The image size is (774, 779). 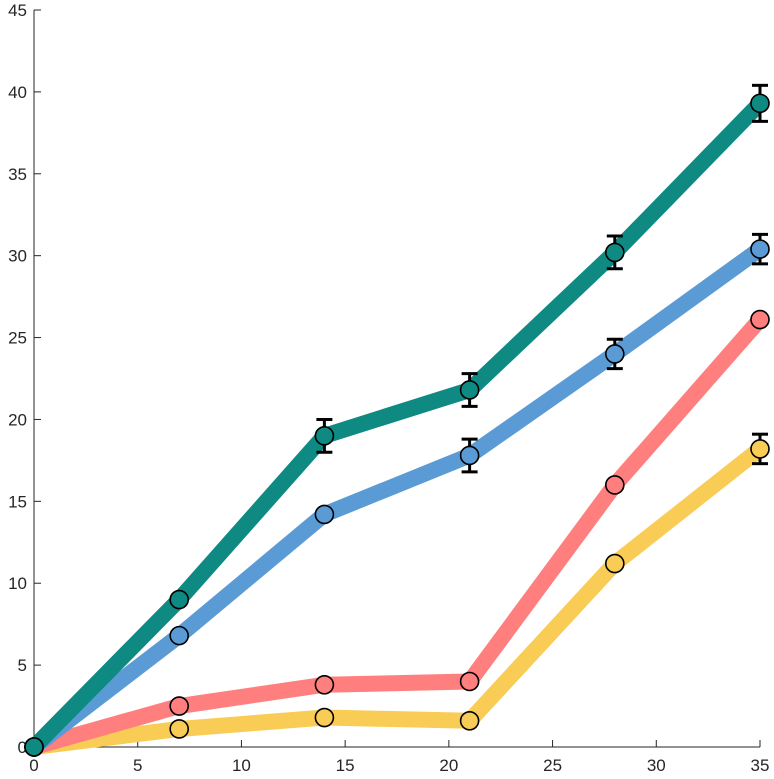 I want to click on y-tick-label: 45, so click(x=17, y=10).